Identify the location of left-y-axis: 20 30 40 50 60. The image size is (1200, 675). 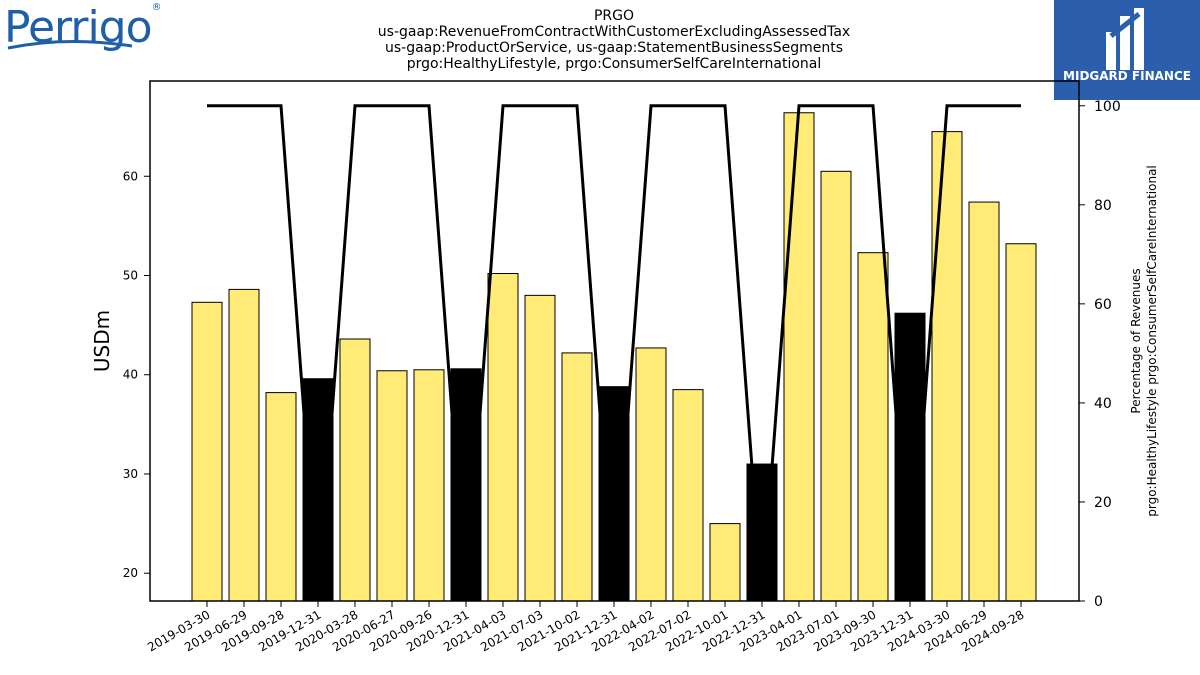
(136, 374).